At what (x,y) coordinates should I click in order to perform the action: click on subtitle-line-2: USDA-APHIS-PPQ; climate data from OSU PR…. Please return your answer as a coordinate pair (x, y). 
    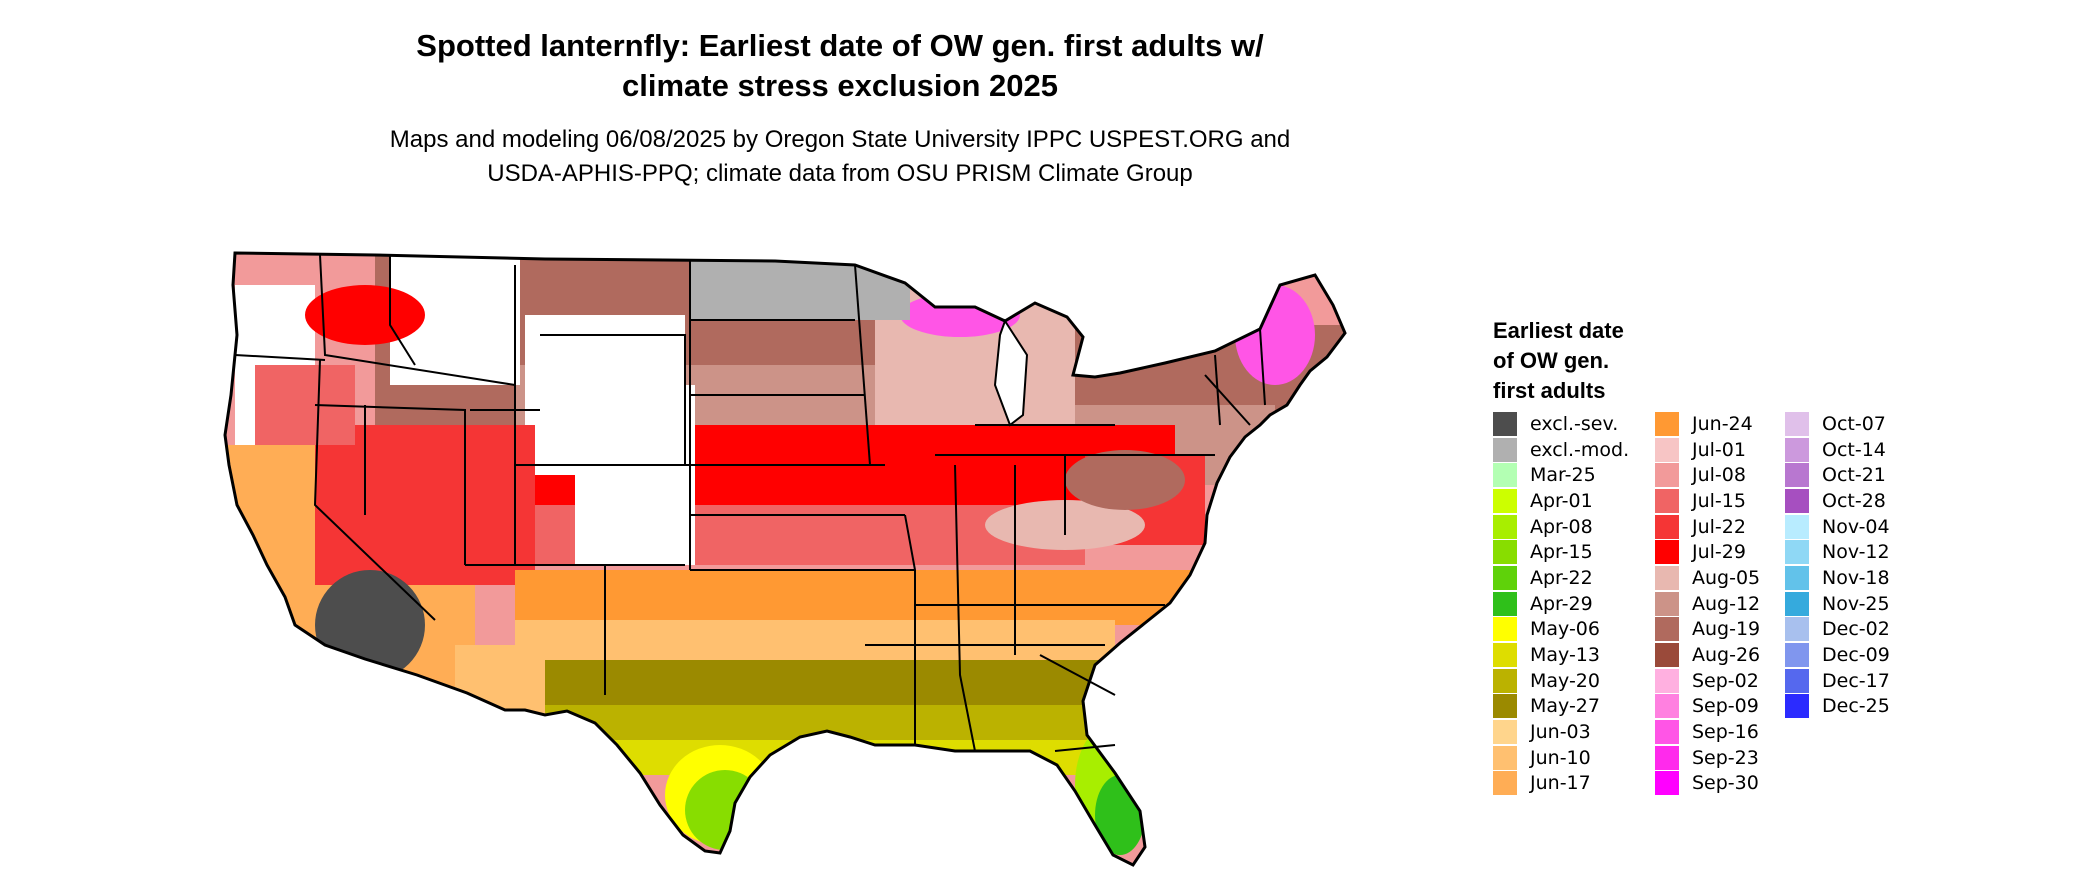
    Looking at the image, I should click on (840, 173).